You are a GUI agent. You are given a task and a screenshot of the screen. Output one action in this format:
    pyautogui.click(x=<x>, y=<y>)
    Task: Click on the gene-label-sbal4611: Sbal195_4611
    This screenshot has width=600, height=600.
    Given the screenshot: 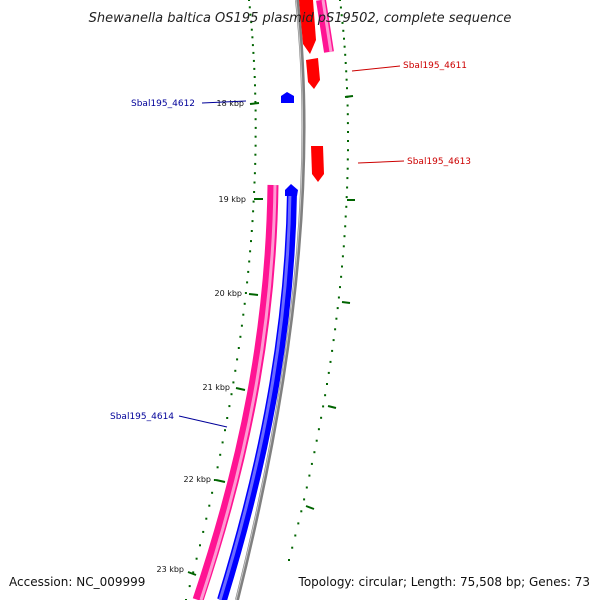 What is the action you would take?
    pyautogui.click(x=435, y=66)
    